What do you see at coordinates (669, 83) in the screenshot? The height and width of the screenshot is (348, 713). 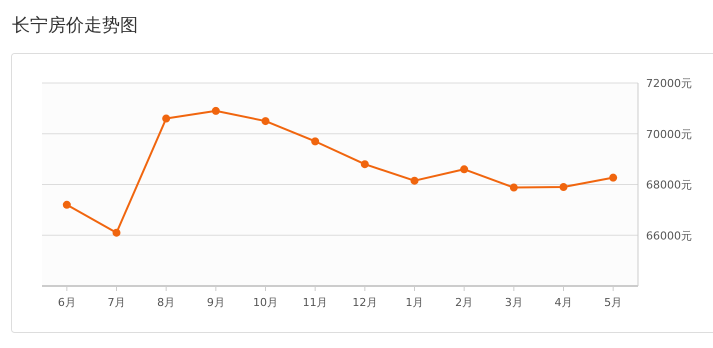 I see `y-tick-label: 72000元` at bounding box center [669, 83].